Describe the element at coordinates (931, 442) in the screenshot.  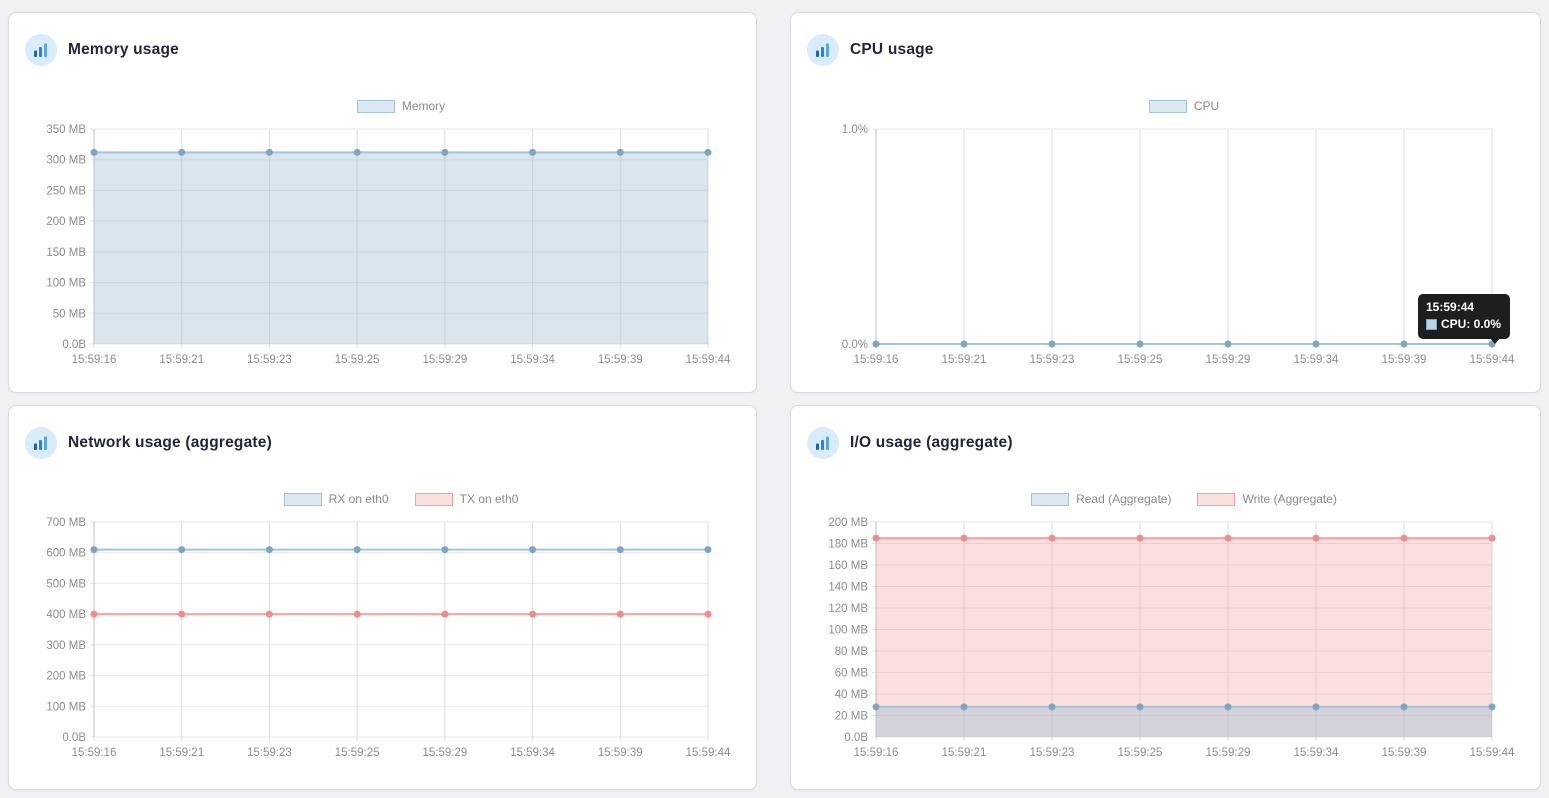
I see `card-title: I/O usage (aggregate)` at that location.